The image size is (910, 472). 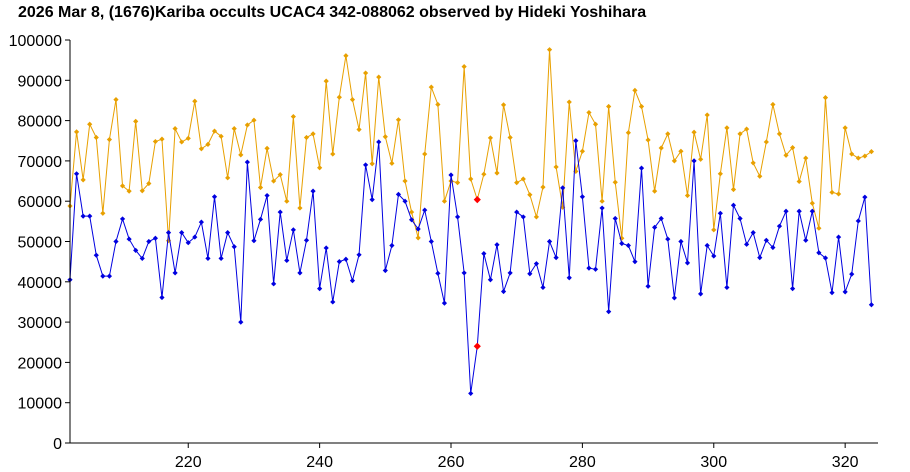 What do you see at coordinates (319, 462) in the screenshot?
I see `x-tick-label: 240` at bounding box center [319, 462].